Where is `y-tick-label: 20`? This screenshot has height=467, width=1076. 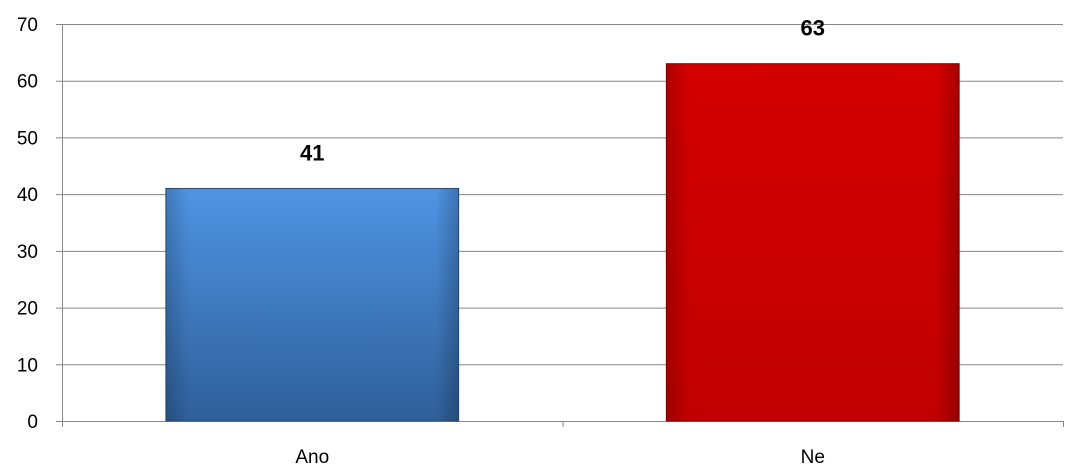 y-tick-label: 20 is located at coordinates (27, 309).